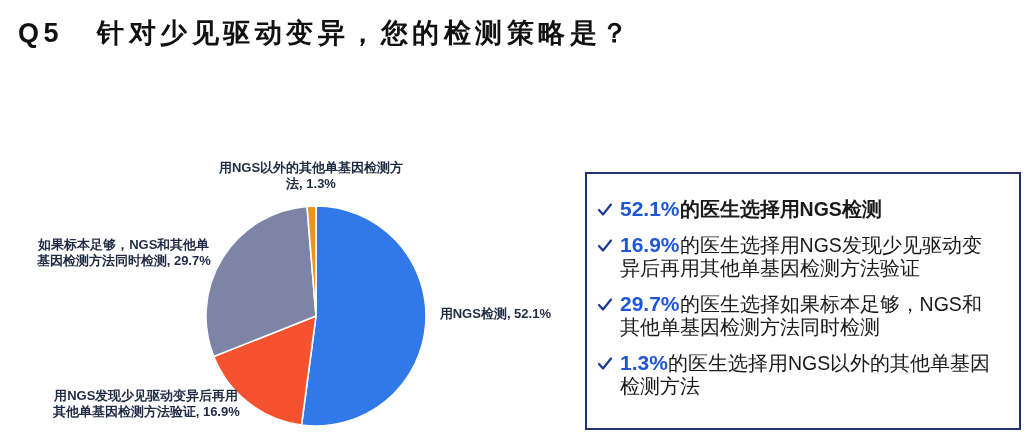  Describe the element at coordinates (801, 315) in the screenshot. I see `text: 29.7%的医生选择如果标本足够，NGS和其他单基因检测方法同时检测` at that location.